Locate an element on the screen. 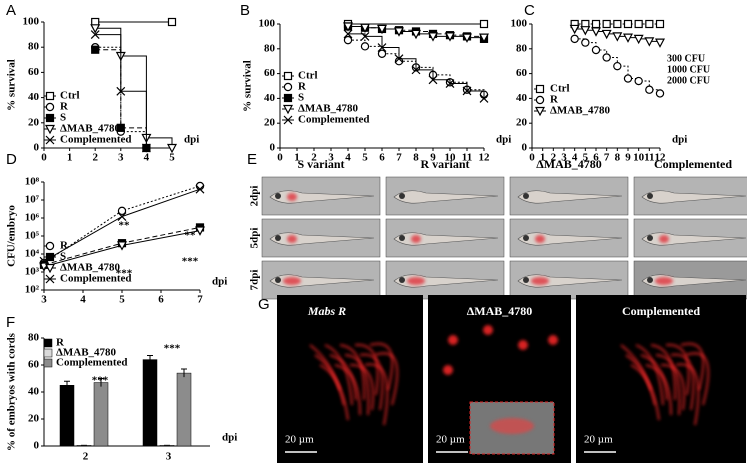 Image resolution: width=747 pixels, height=463 pixels. y-axis-label: % survival is located at coordinates (248, 86).